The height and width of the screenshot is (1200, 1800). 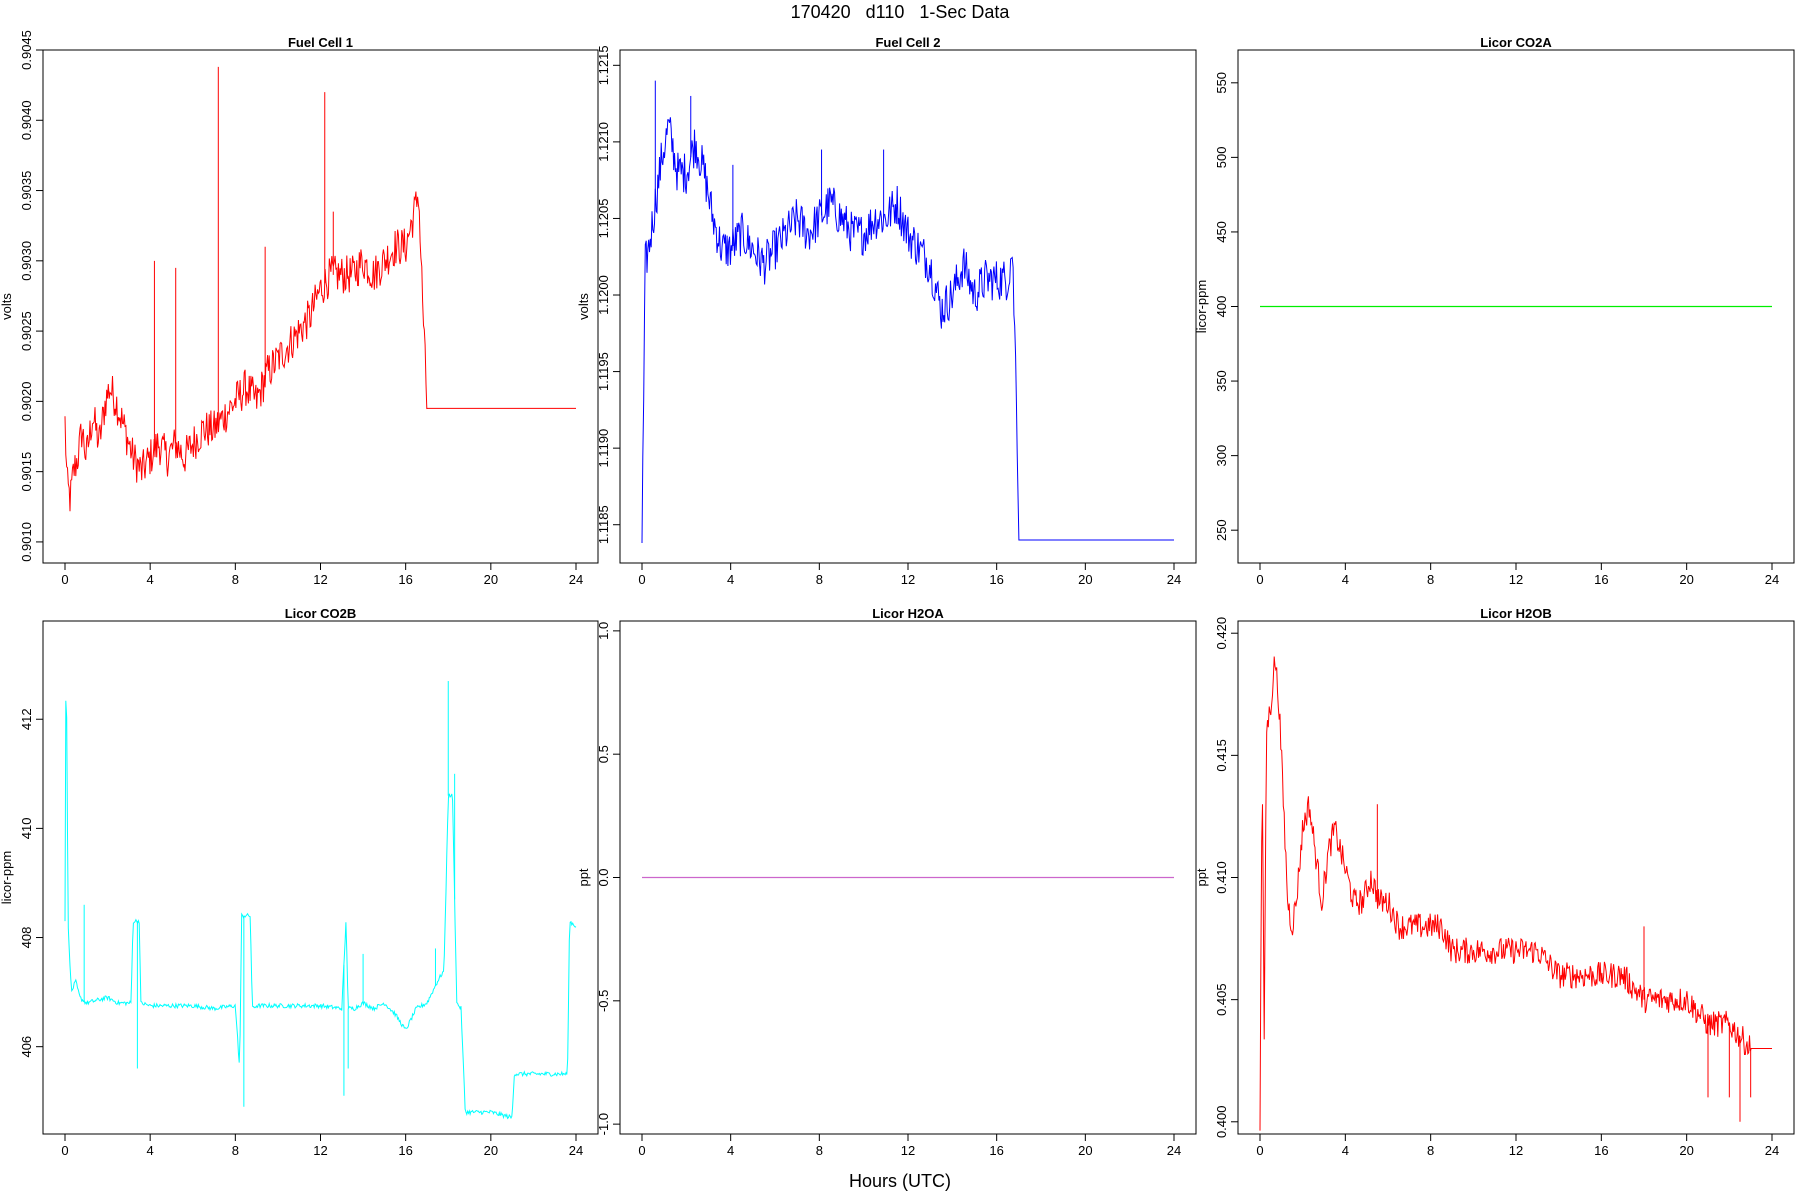 I want to click on y-tick-label: 1.1185, so click(x=603, y=524).